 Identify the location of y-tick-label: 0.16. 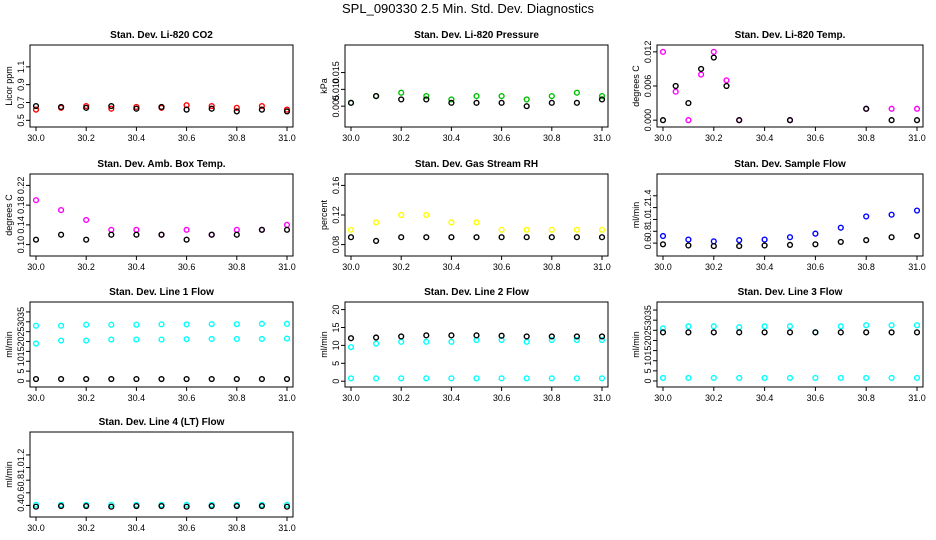
(336, 186).